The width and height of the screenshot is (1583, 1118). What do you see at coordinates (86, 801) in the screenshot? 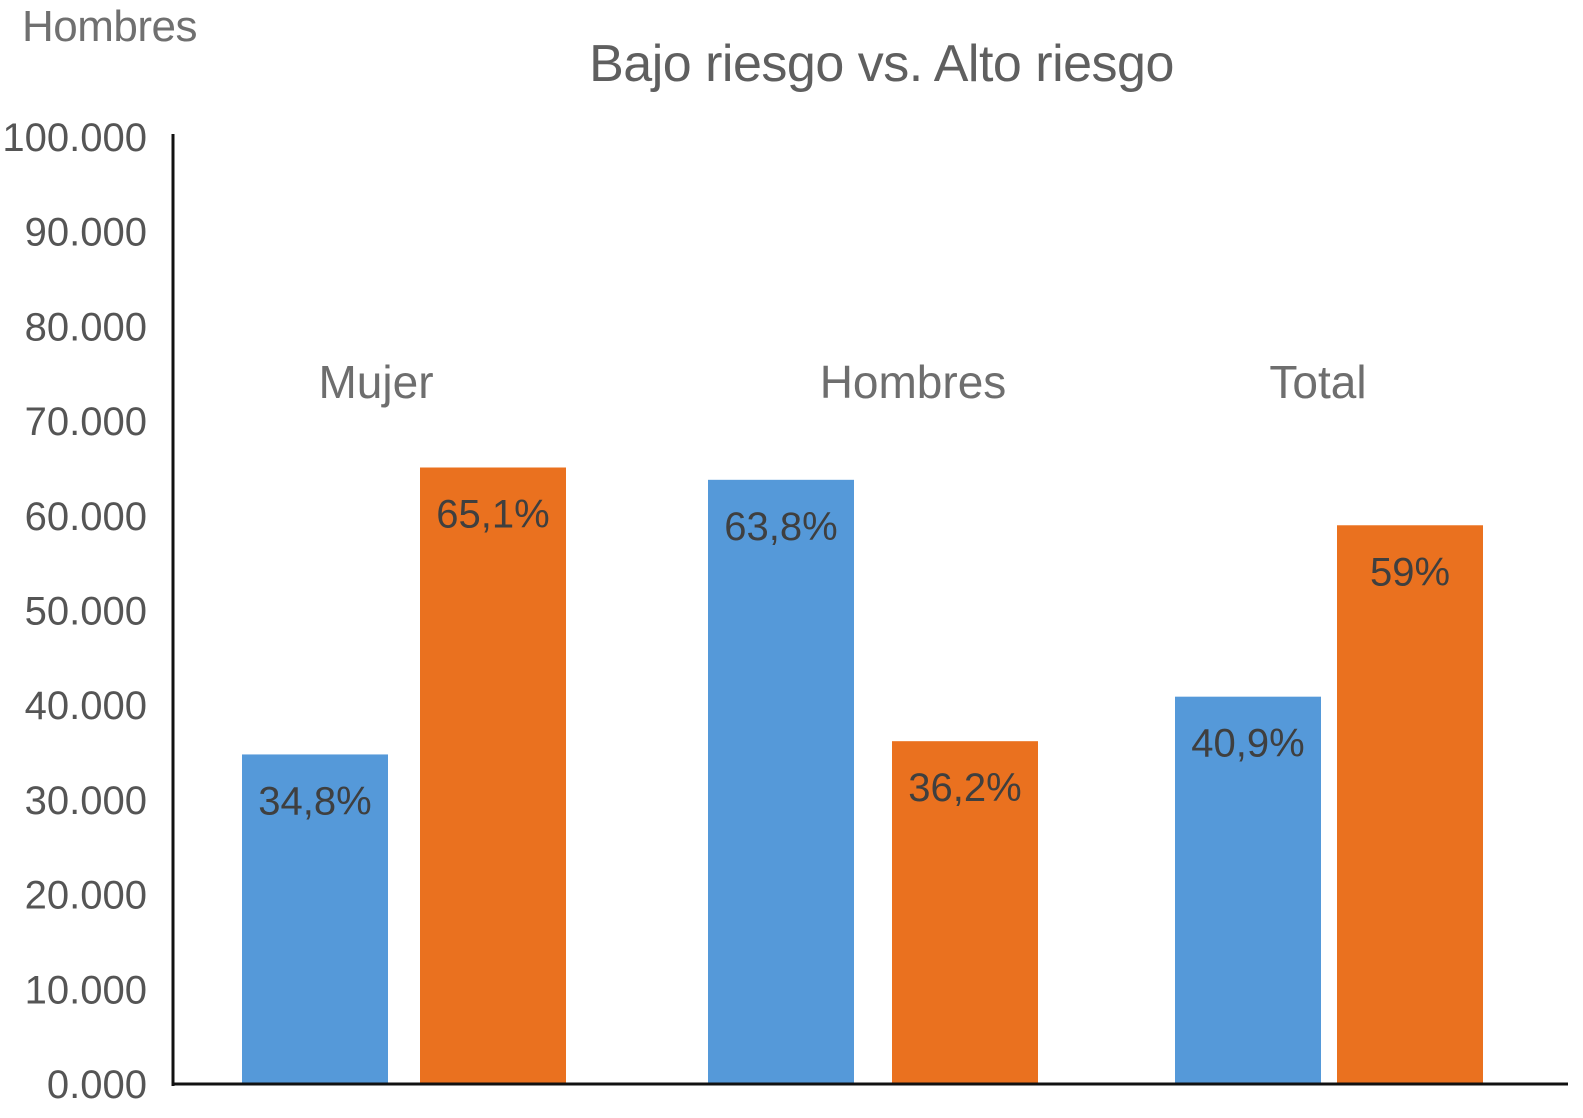
I see `y-tick-label: 30.000` at bounding box center [86, 801].